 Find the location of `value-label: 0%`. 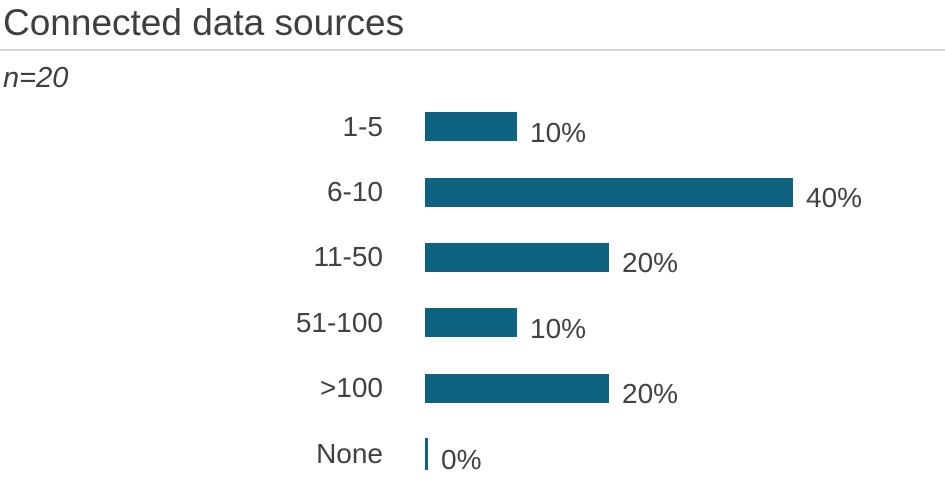

value-label: 0% is located at coordinates (461, 459).